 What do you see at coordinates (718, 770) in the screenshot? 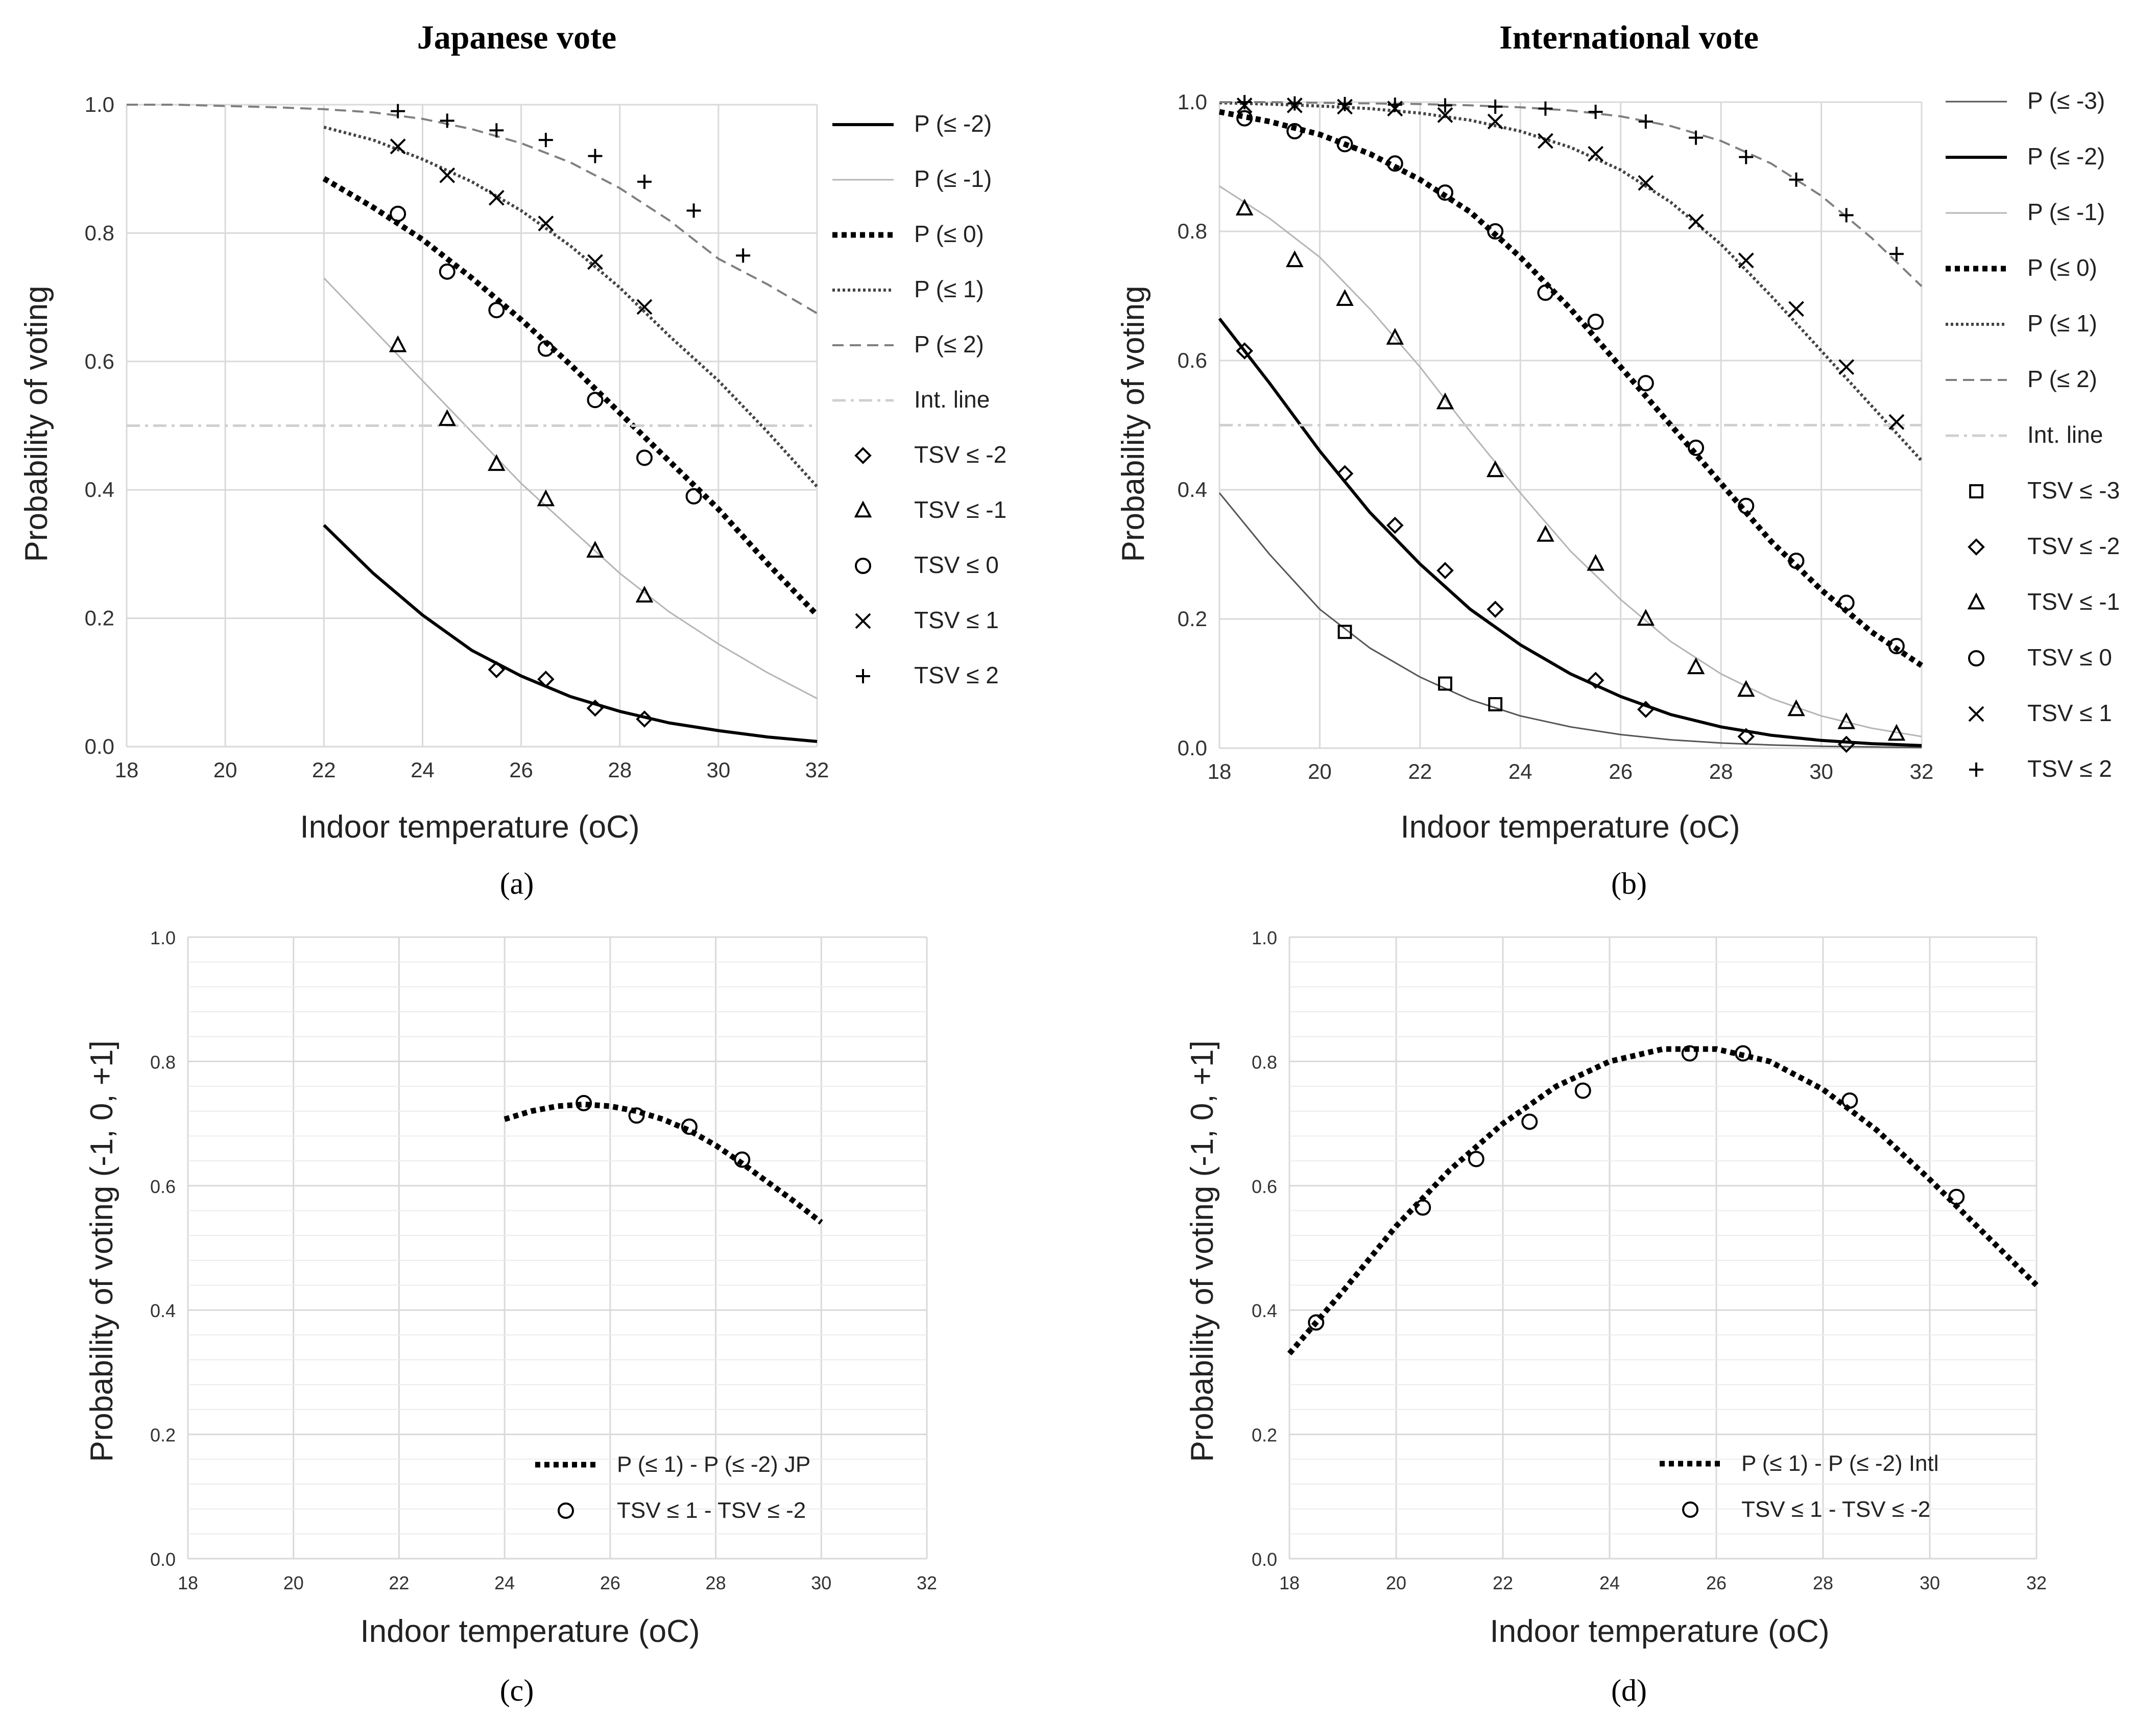
I see `x-tick-label: 30` at bounding box center [718, 770].